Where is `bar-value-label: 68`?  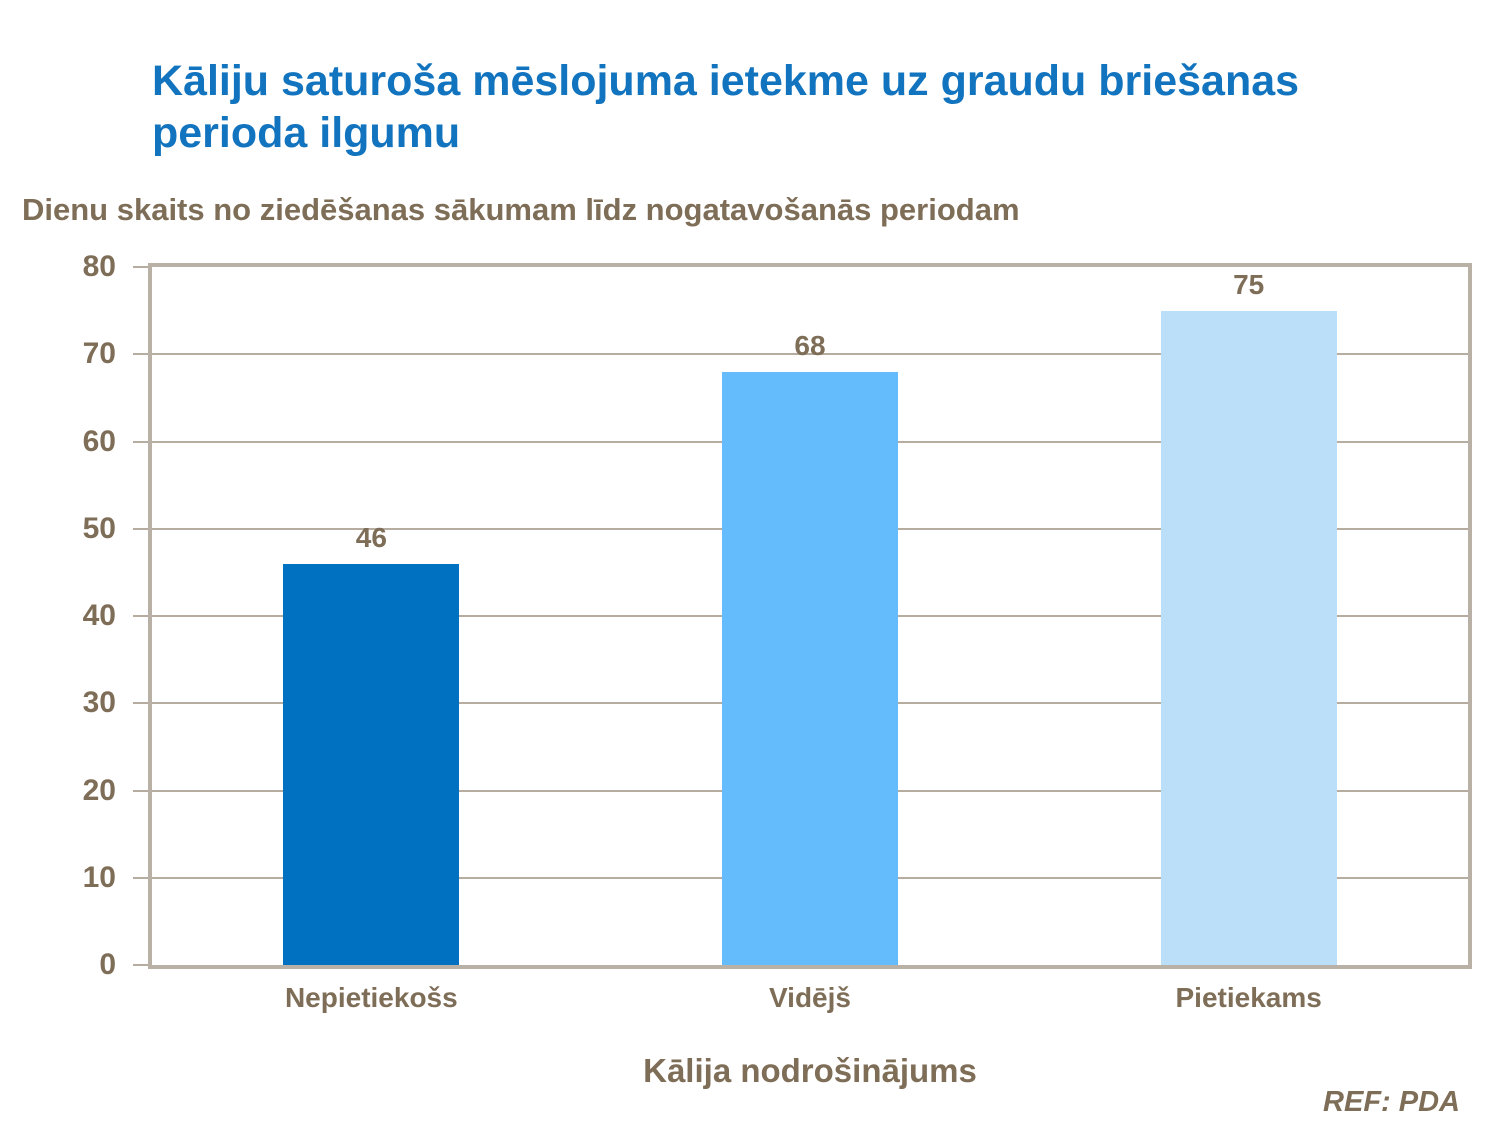
bar-value-label: 68 is located at coordinates (810, 345).